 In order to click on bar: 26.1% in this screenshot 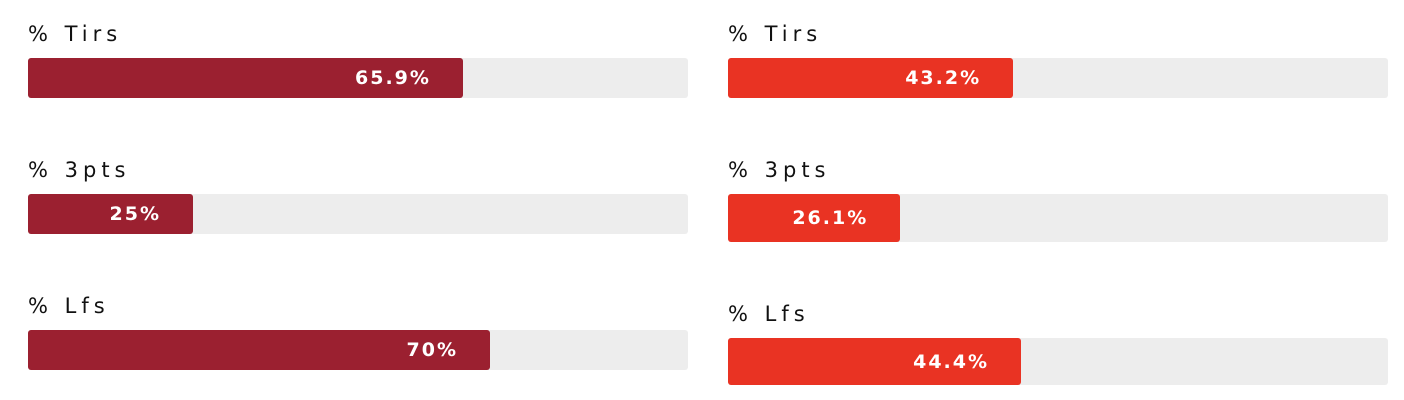, I will do `click(814, 218)`.